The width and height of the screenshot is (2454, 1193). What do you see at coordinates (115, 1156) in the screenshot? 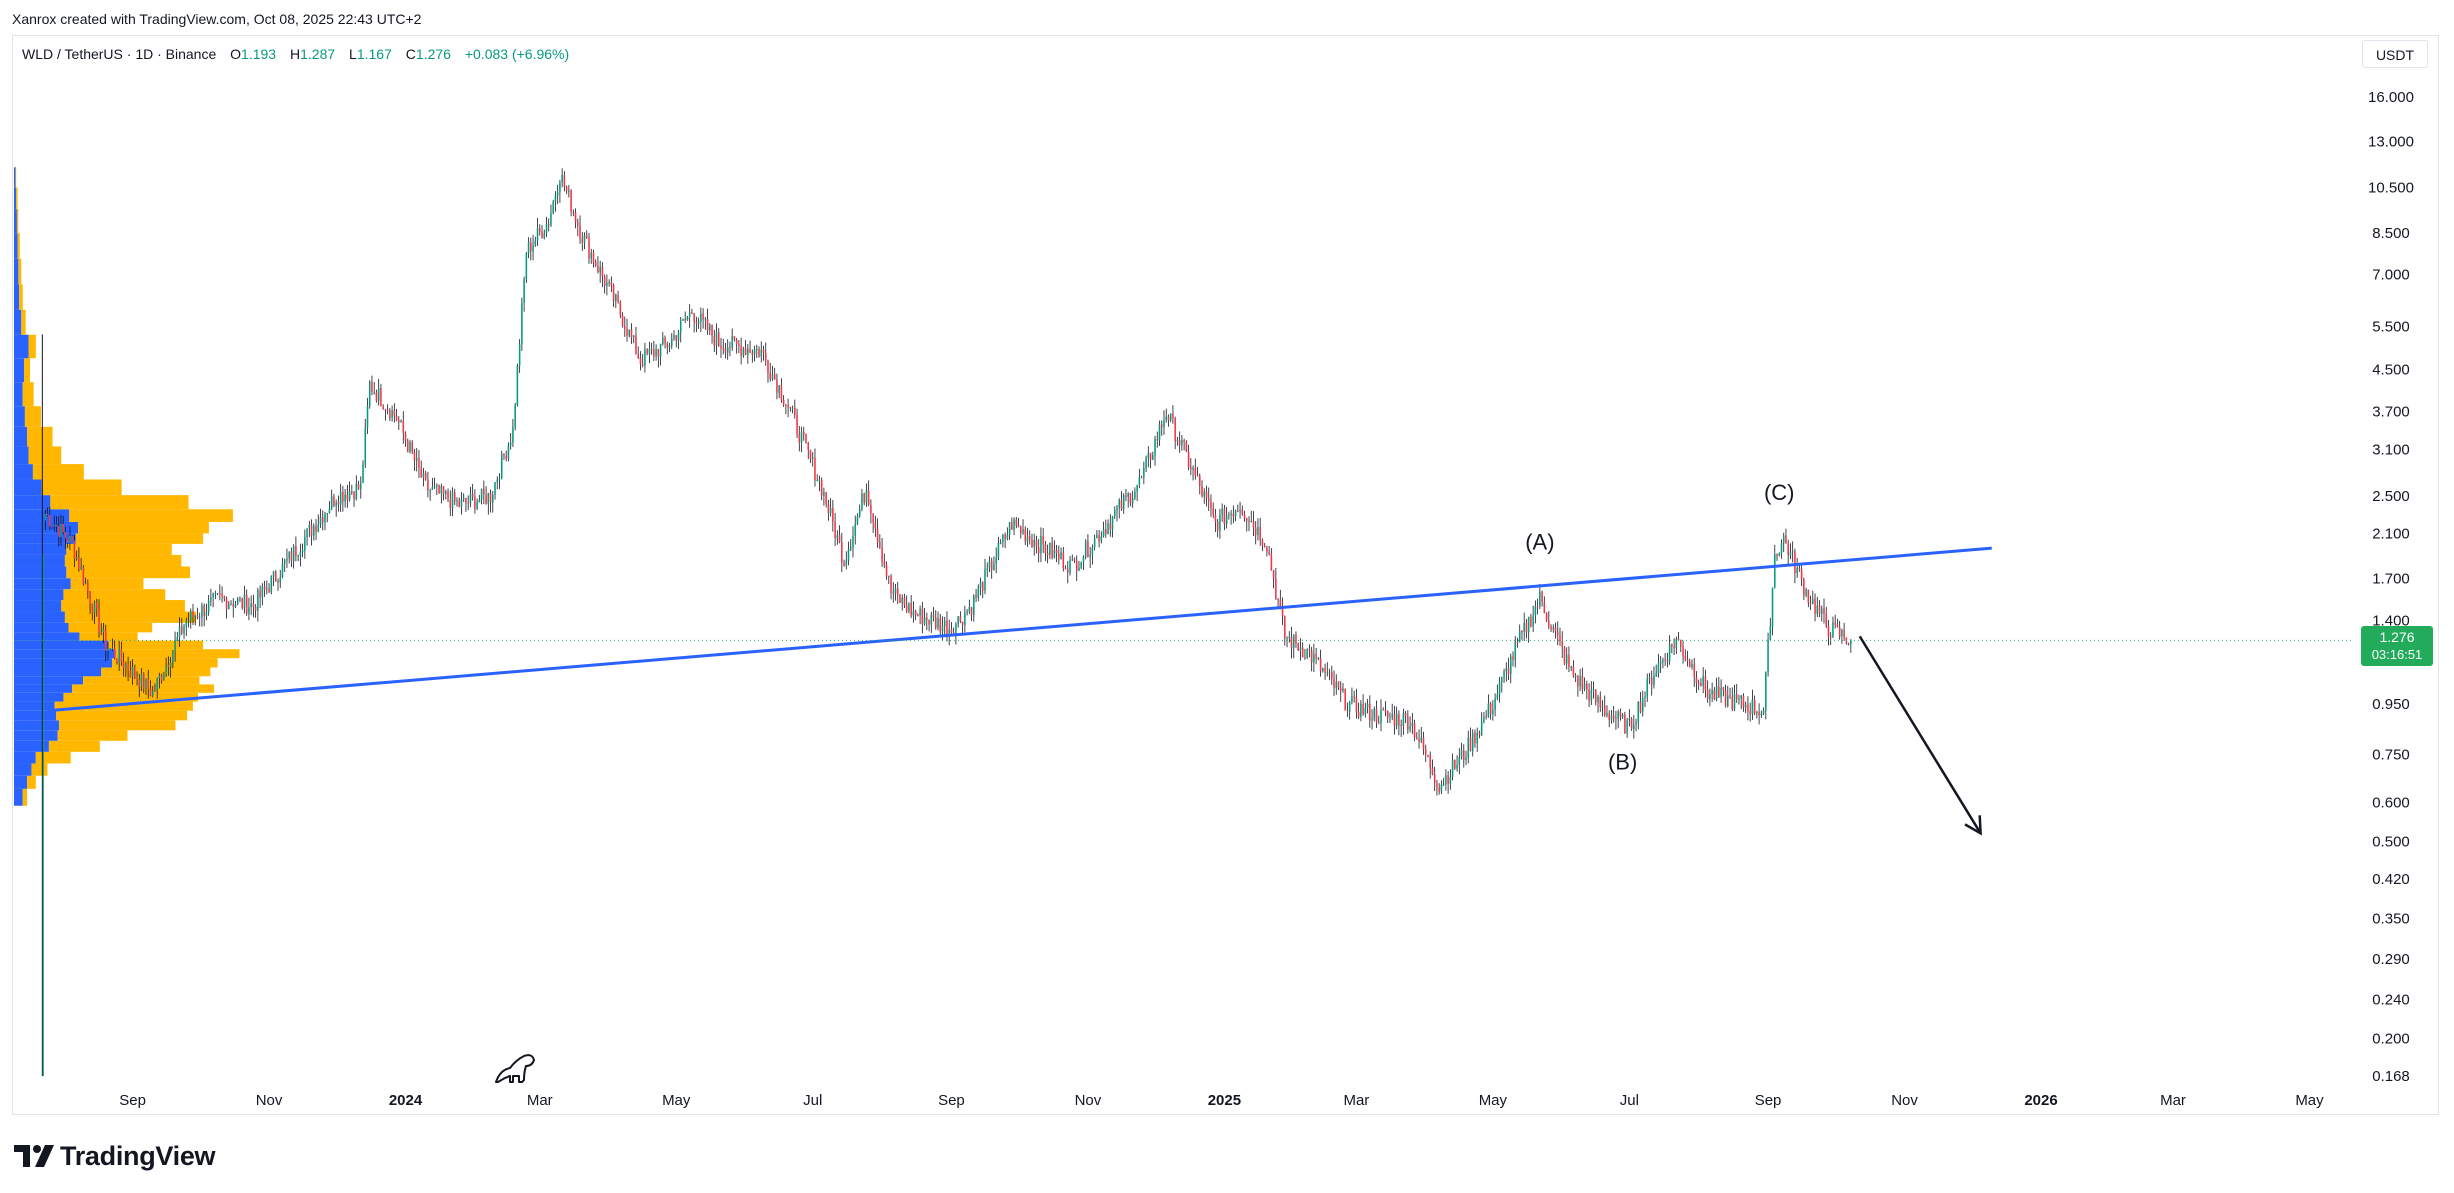
I see `tradingview-brand: TradingView` at bounding box center [115, 1156].